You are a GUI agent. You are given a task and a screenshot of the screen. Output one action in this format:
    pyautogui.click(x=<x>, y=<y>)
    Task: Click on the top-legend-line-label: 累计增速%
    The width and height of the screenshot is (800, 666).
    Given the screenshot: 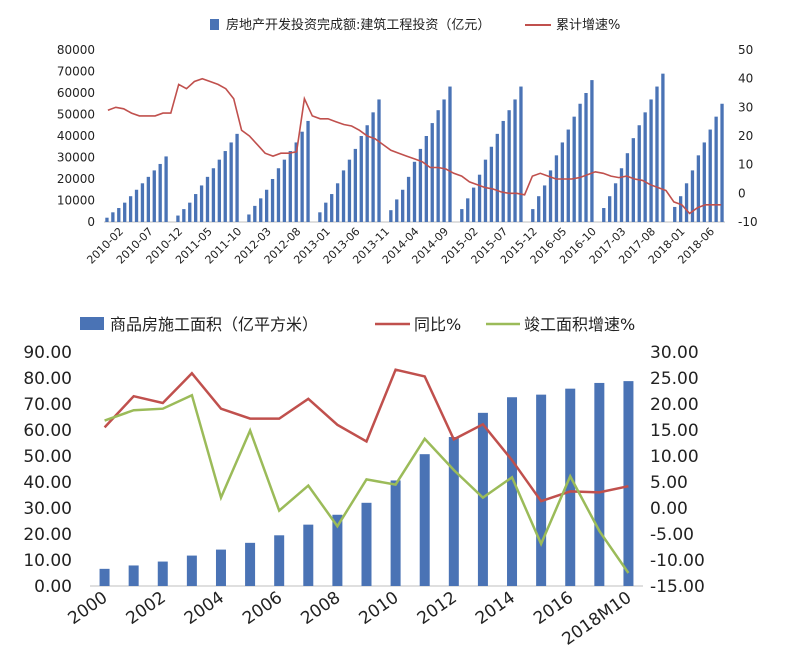 What is the action you would take?
    pyautogui.click(x=588, y=25)
    